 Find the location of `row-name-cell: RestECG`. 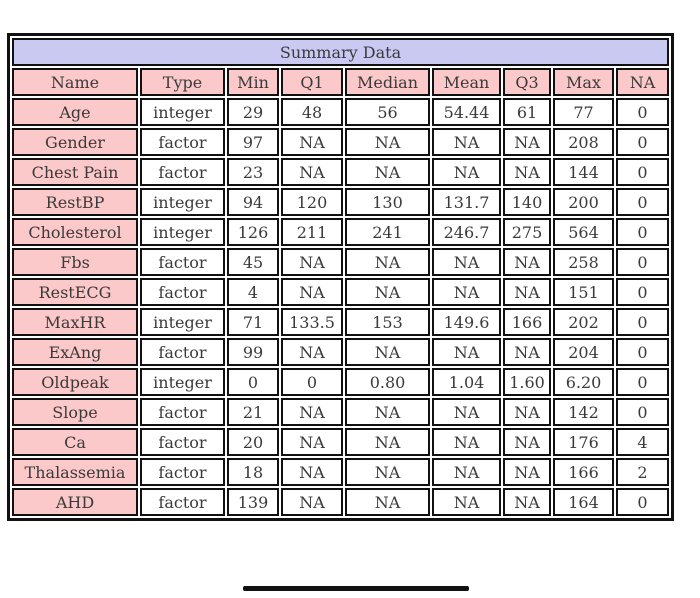

row-name-cell: RestECG is located at coordinates (75, 292).